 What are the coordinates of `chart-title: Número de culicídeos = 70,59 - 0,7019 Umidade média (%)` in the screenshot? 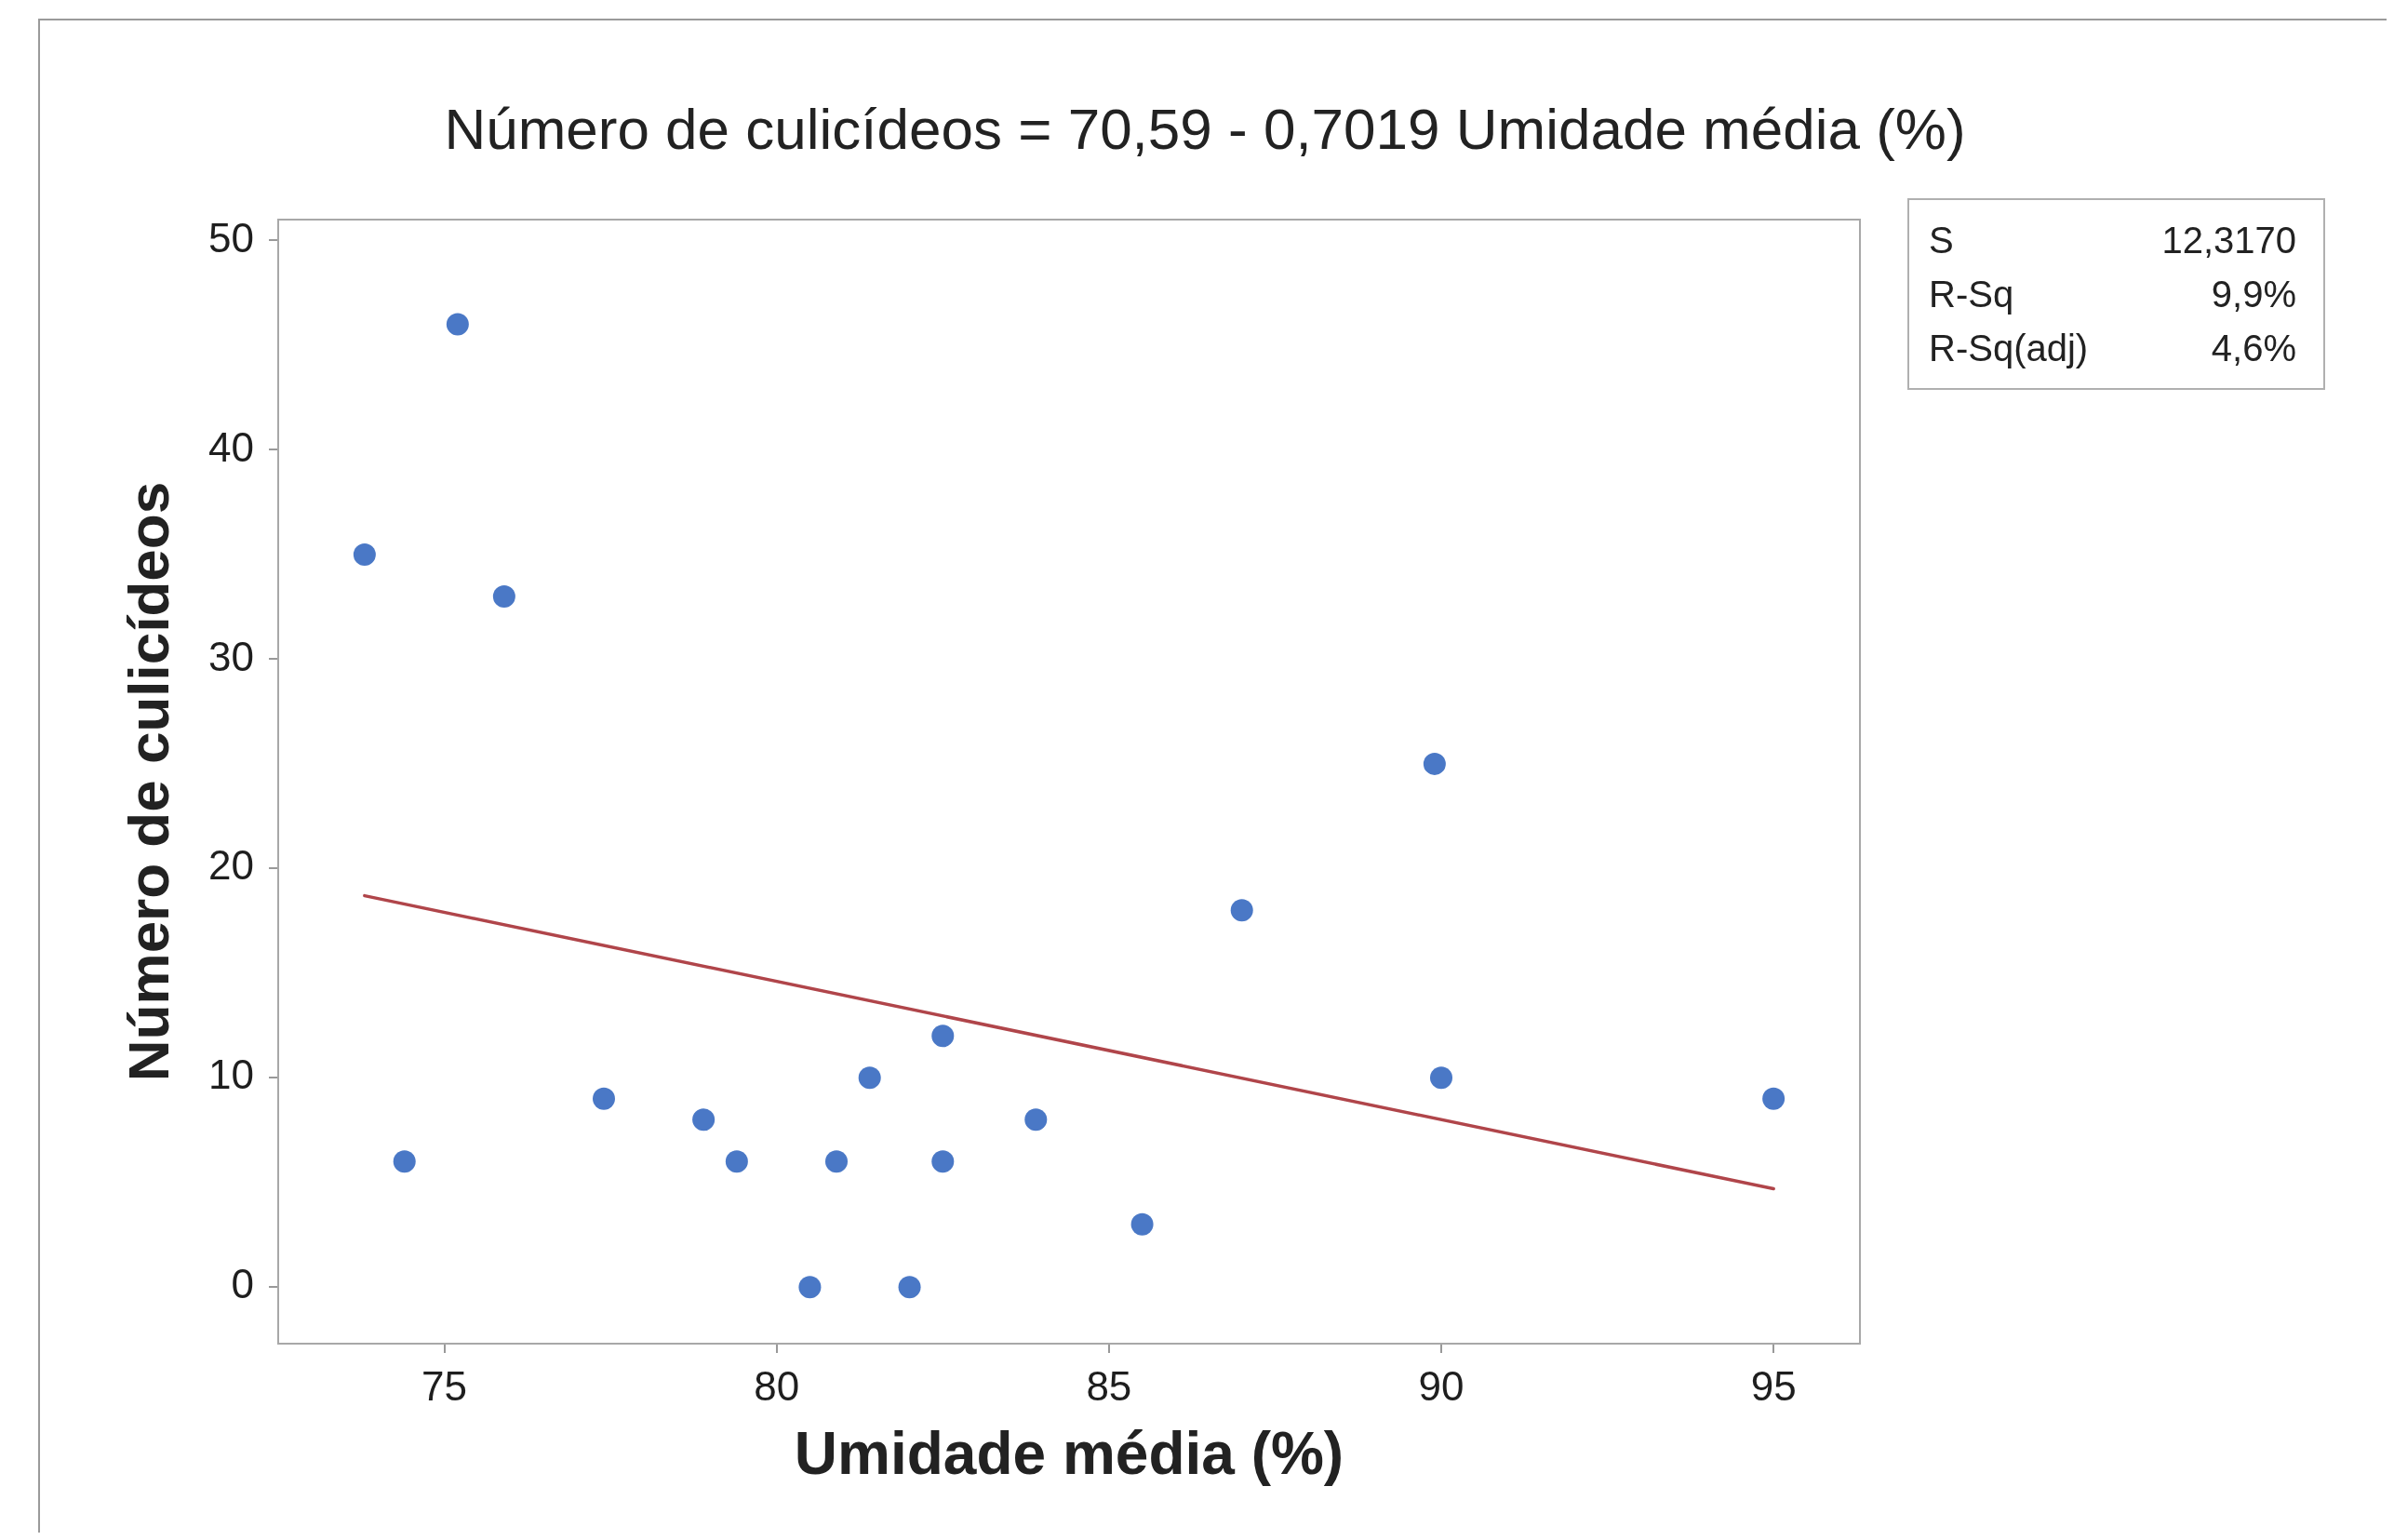 It's located at (1205, 129).